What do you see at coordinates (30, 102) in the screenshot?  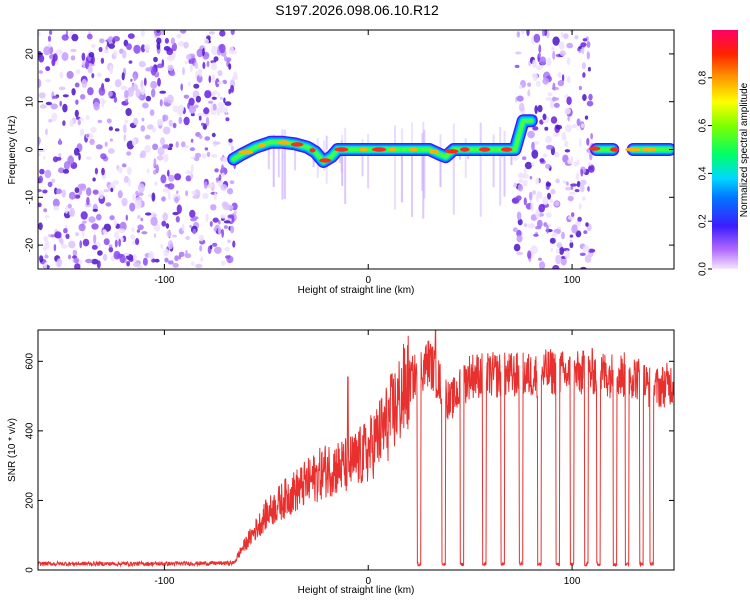 I see `y-tick-label: 10` at bounding box center [30, 102].